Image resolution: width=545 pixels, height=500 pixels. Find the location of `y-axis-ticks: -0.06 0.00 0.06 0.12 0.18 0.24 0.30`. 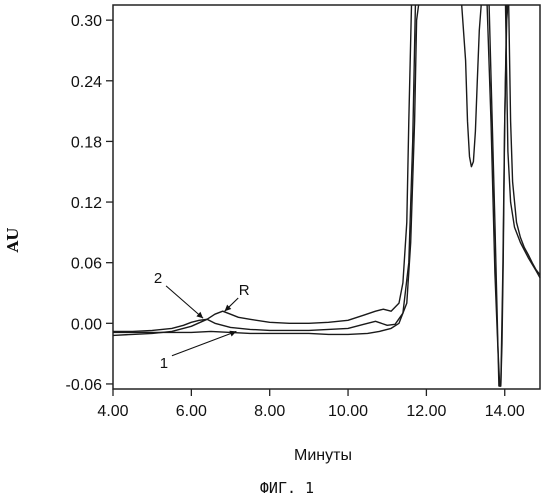

y-axis-ticks: -0.06 0.00 0.06 0.12 0.18 0.24 0.30 is located at coordinates (89, 203).